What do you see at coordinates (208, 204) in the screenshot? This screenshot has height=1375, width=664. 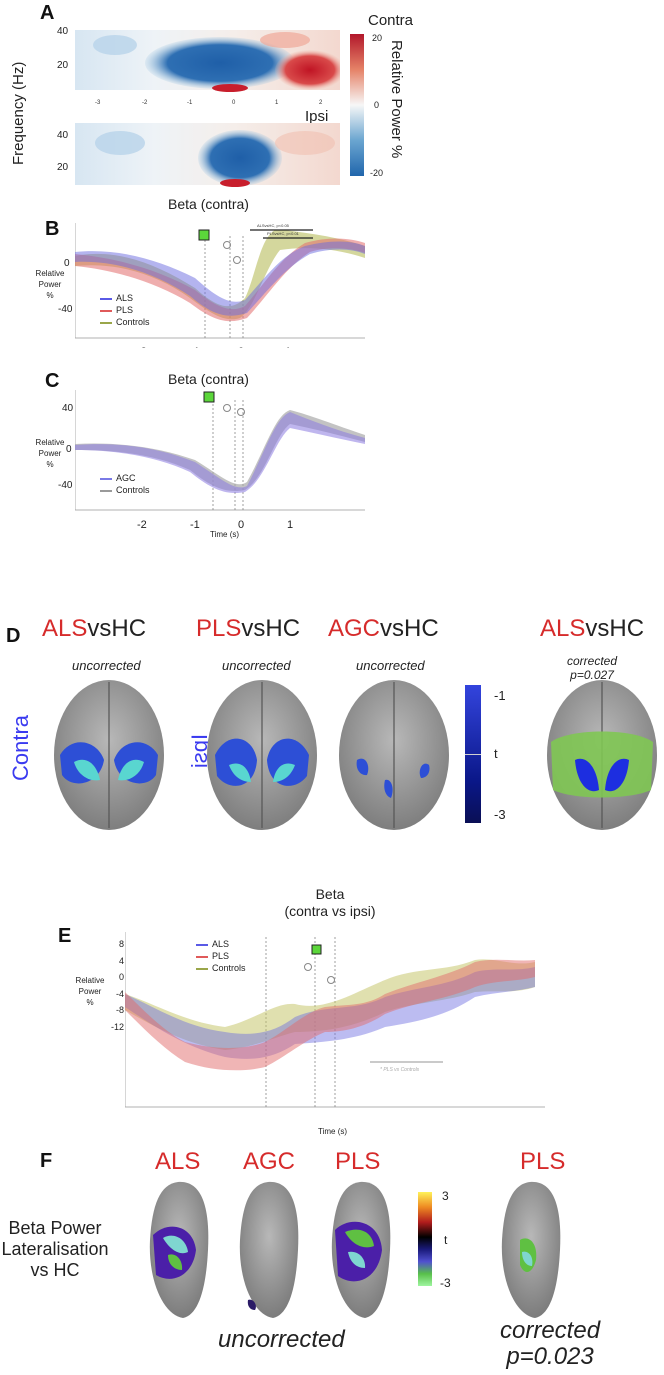 I see `panel-b-title: Beta (contra)` at bounding box center [208, 204].